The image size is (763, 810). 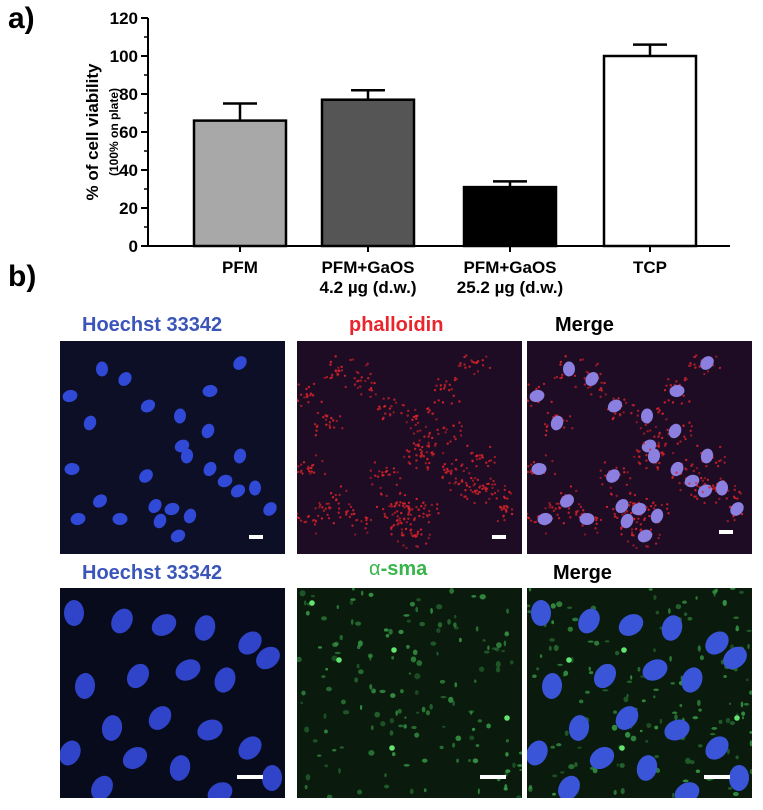 I want to click on row1-phalloidin-label: phalloidin, so click(x=396, y=325).